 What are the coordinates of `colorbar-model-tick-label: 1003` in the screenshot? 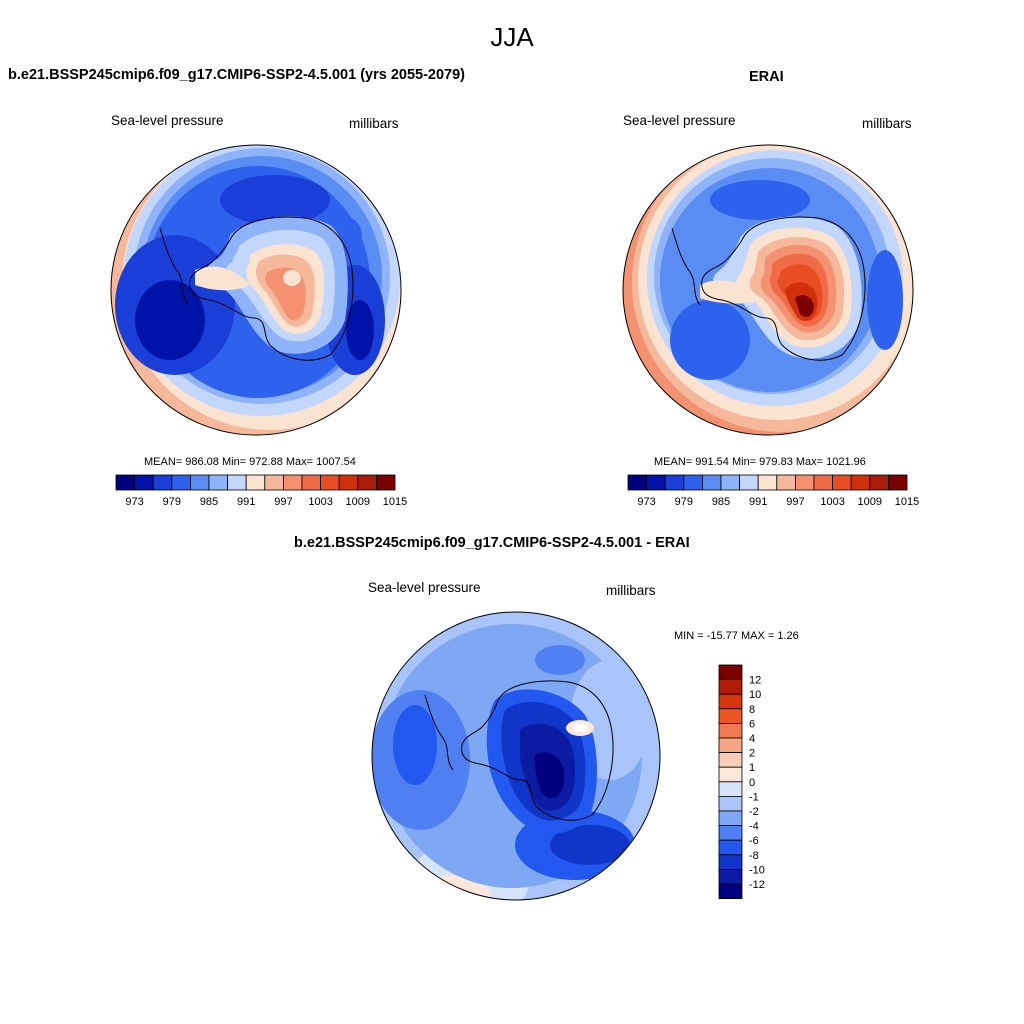 It's located at (320, 502).